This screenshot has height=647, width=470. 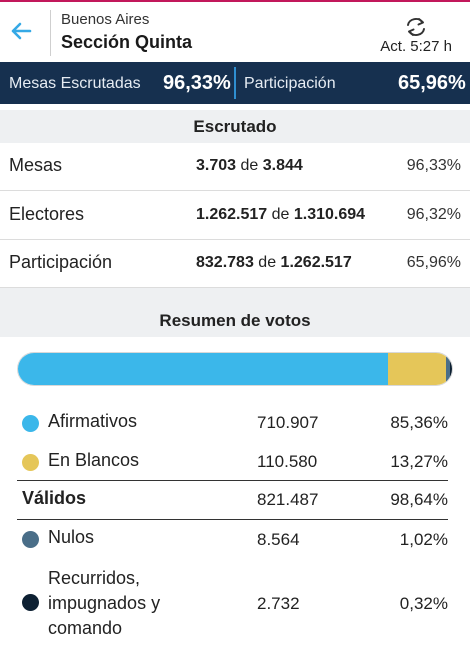 What do you see at coordinates (419, 499) in the screenshot?
I see `vote-percent: 98,64%` at bounding box center [419, 499].